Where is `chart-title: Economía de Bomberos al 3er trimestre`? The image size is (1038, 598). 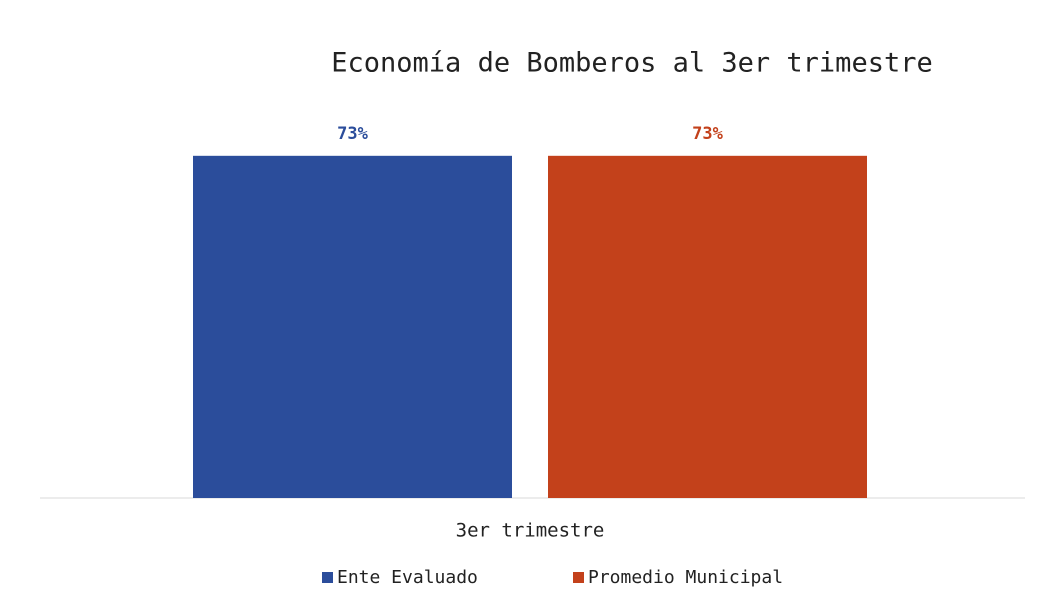 chart-title: Economía de Bomberos al 3er trimestre is located at coordinates (631, 63).